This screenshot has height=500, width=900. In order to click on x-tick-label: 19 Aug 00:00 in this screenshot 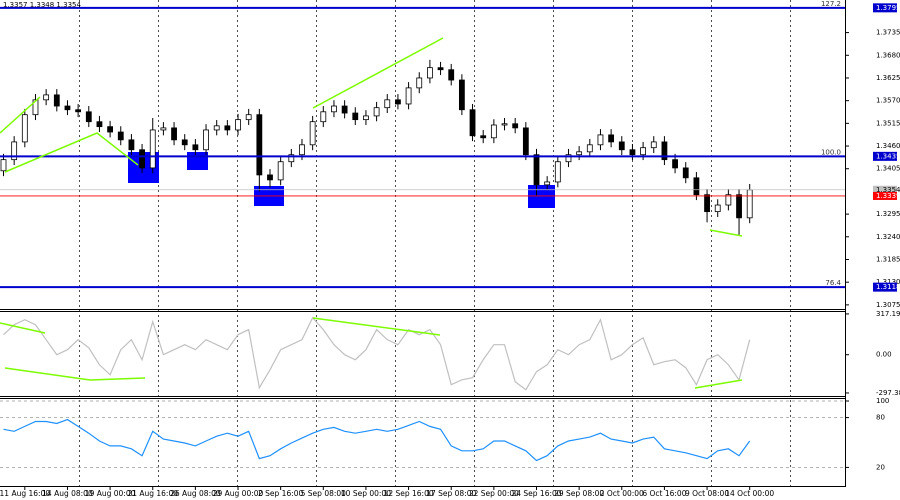, I will do `click(110, 493)`.